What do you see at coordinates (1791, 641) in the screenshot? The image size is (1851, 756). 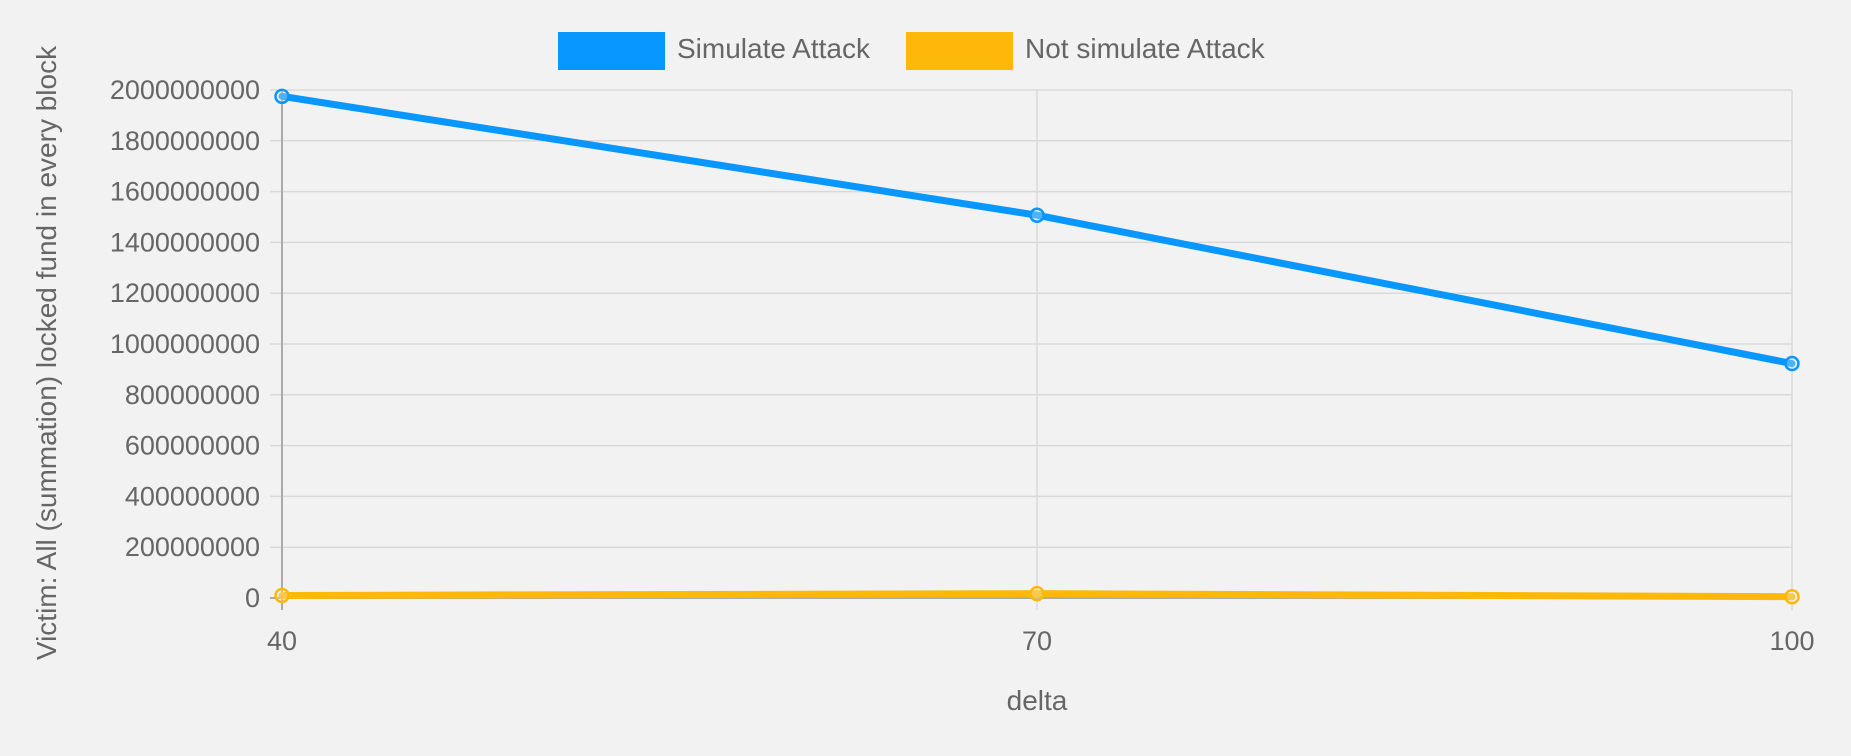 I see `x-tick-label: 100` at bounding box center [1791, 641].